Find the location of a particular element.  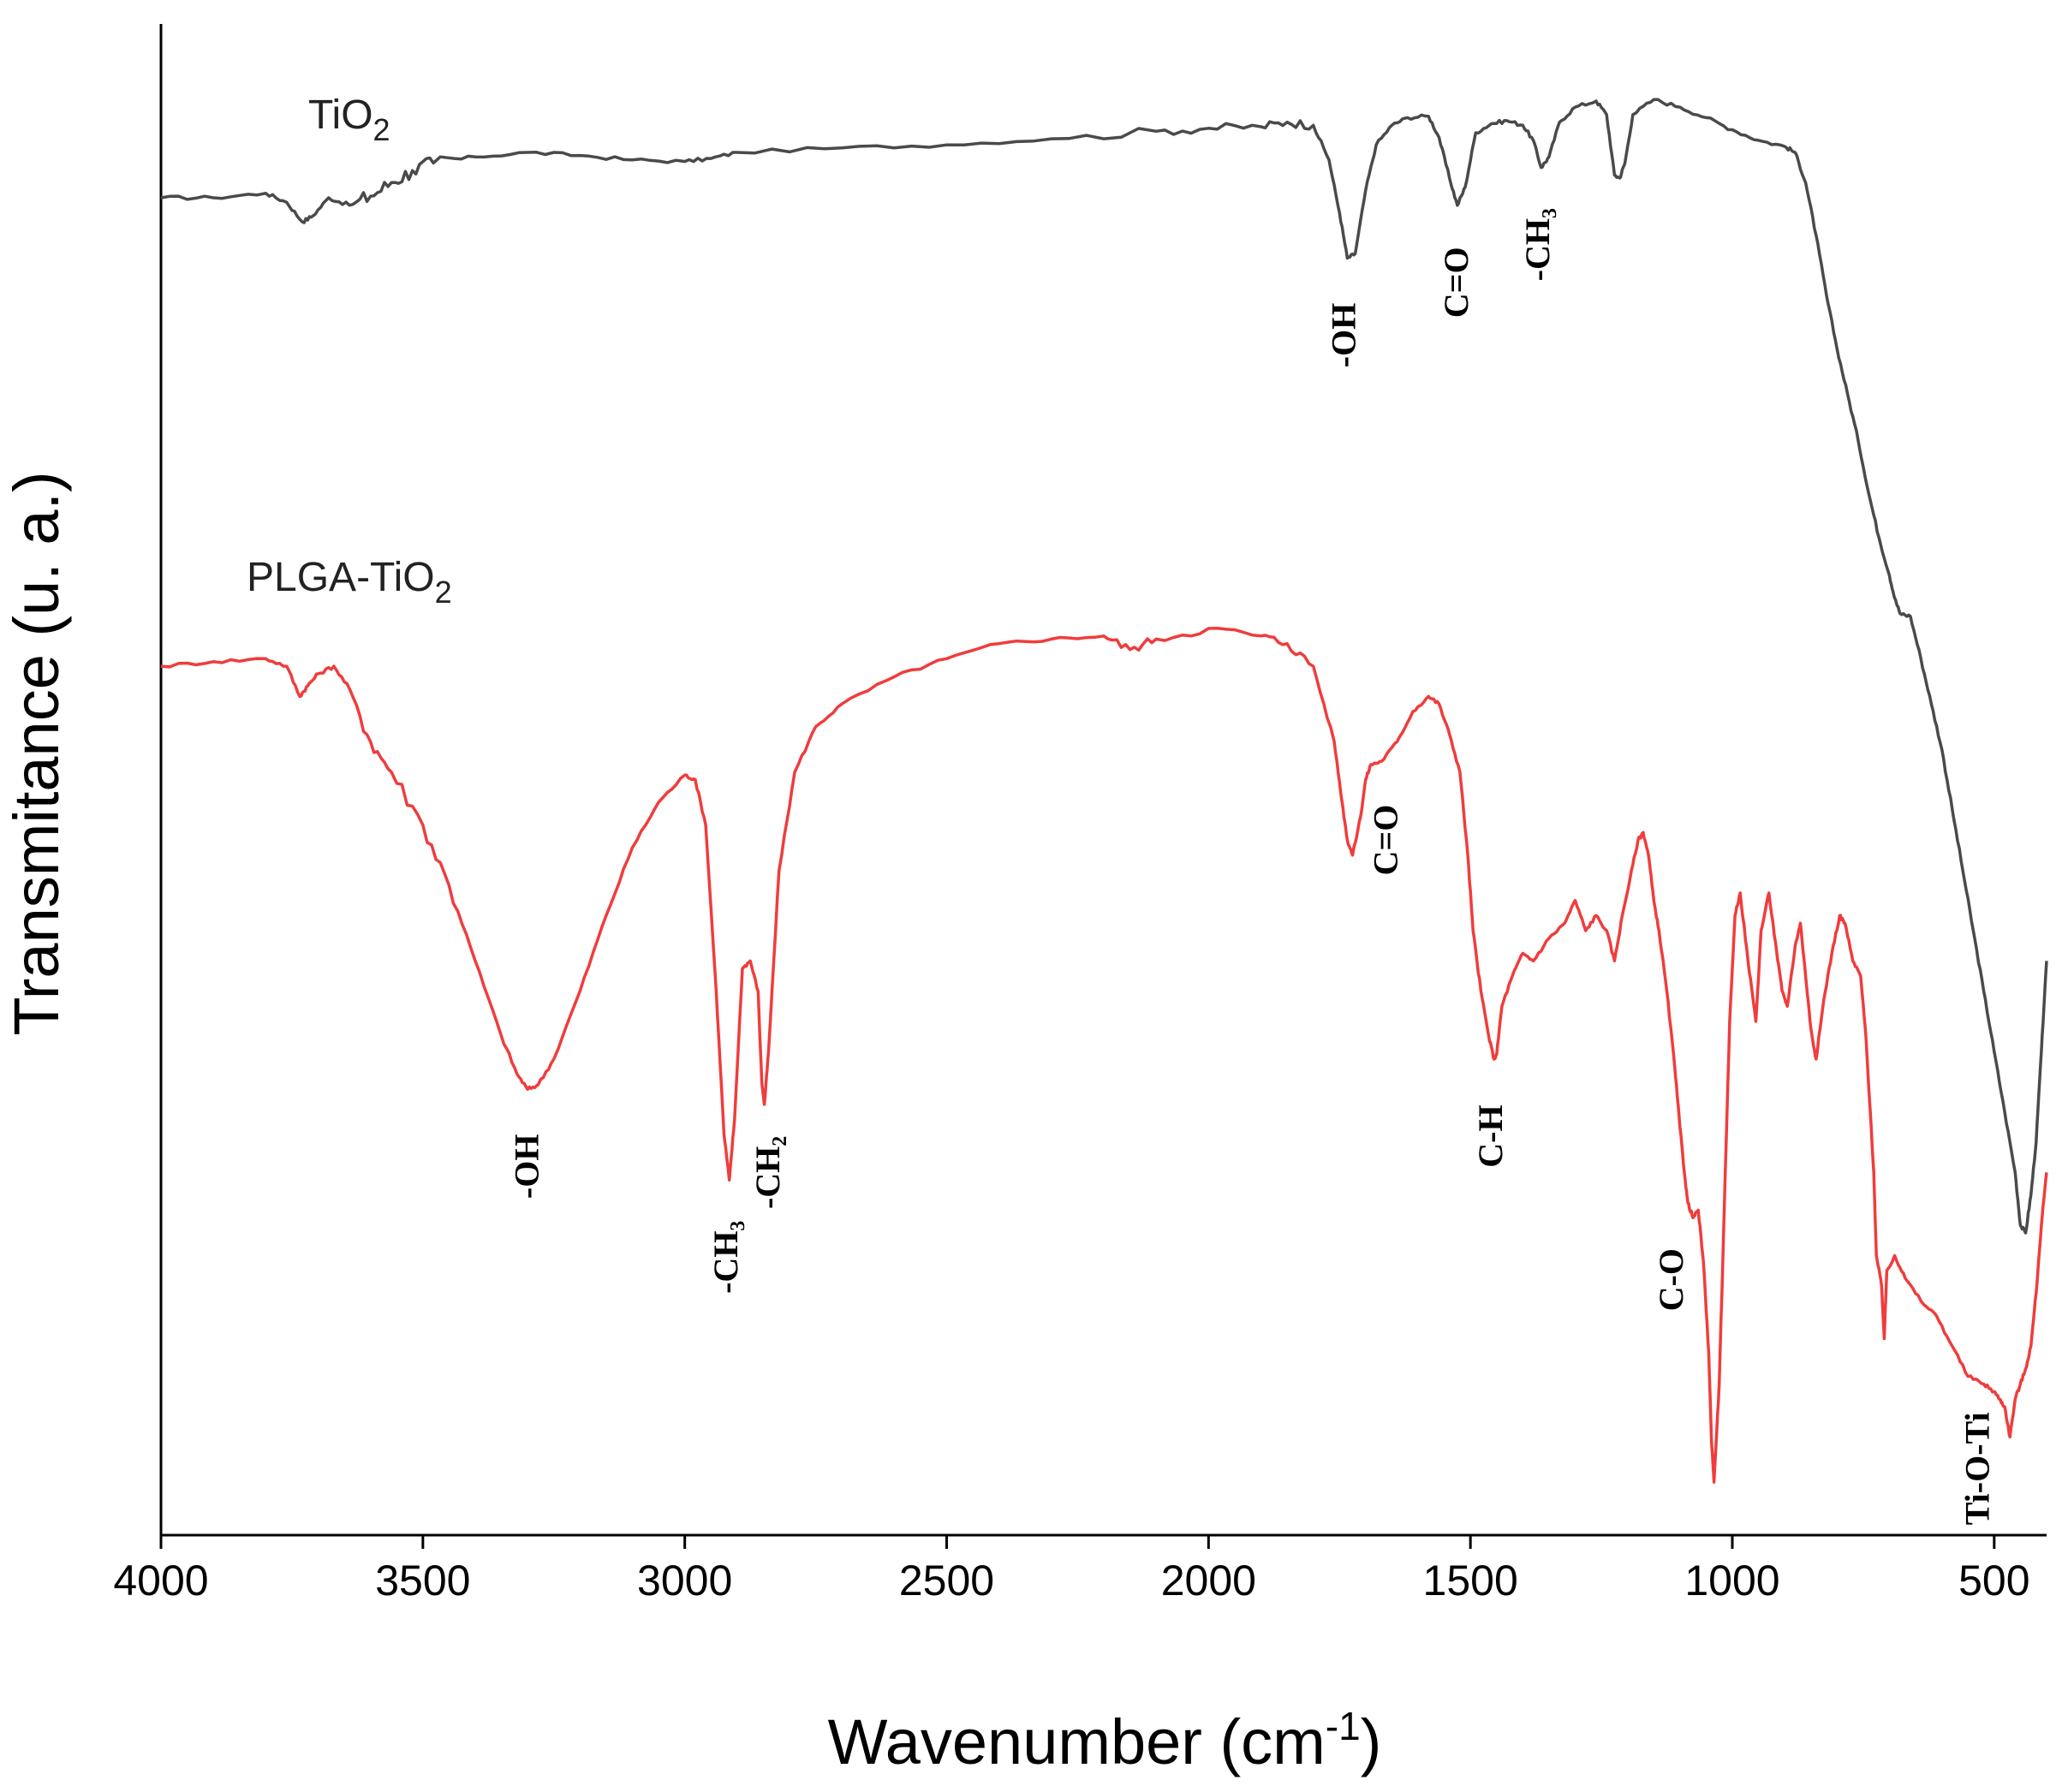

annotation-plga-ch: C-H is located at coordinates (1490, 1135).